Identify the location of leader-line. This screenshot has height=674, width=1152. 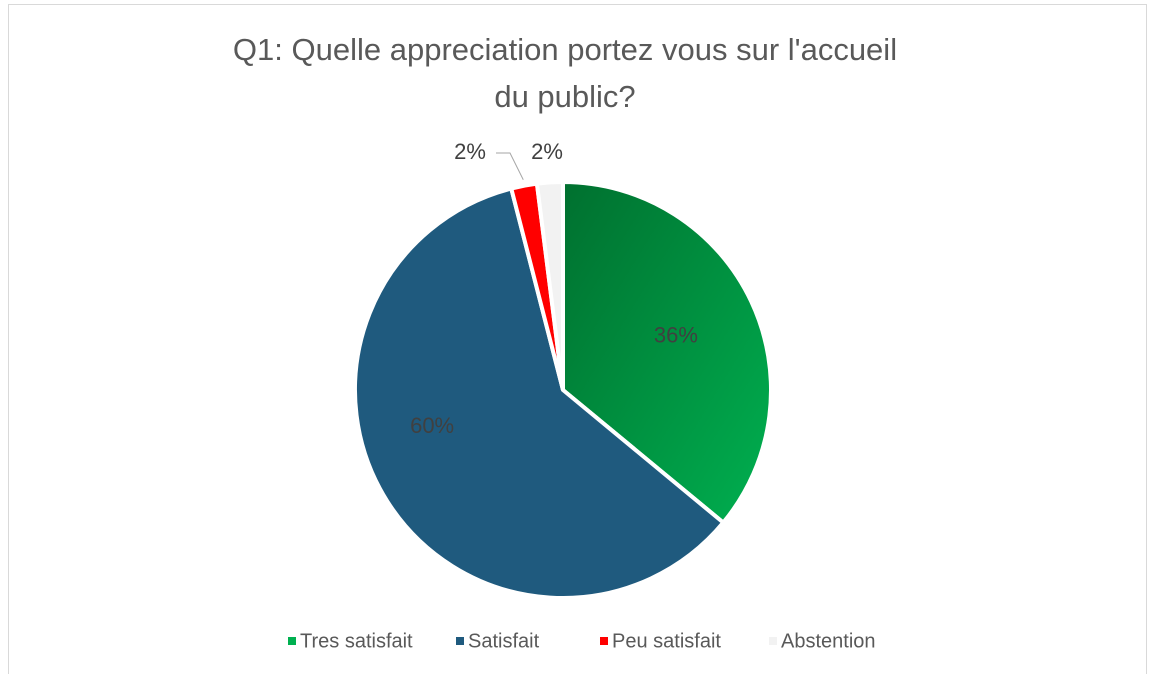
(510, 166).